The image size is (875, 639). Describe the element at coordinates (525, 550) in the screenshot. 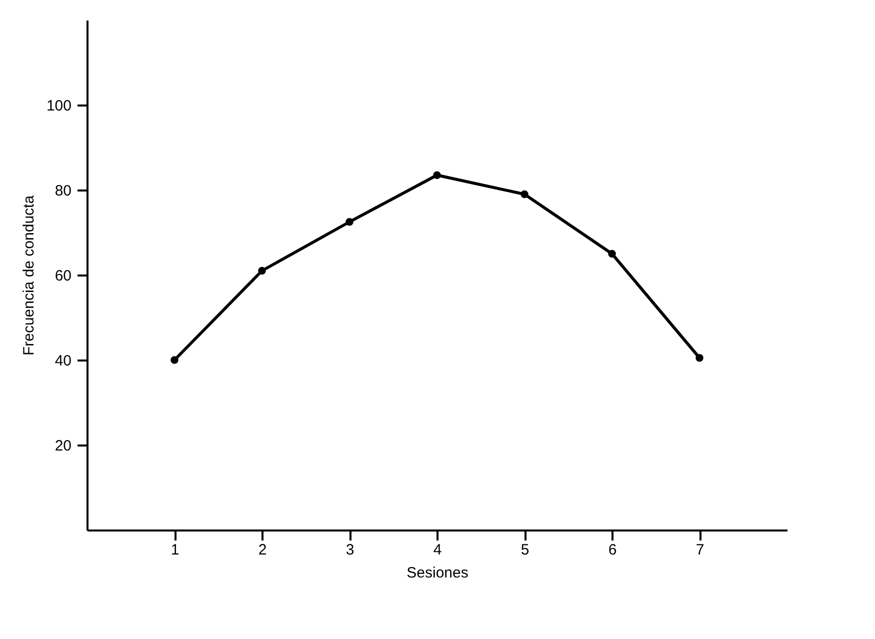

I see `x-tick-label: 5` at that location.